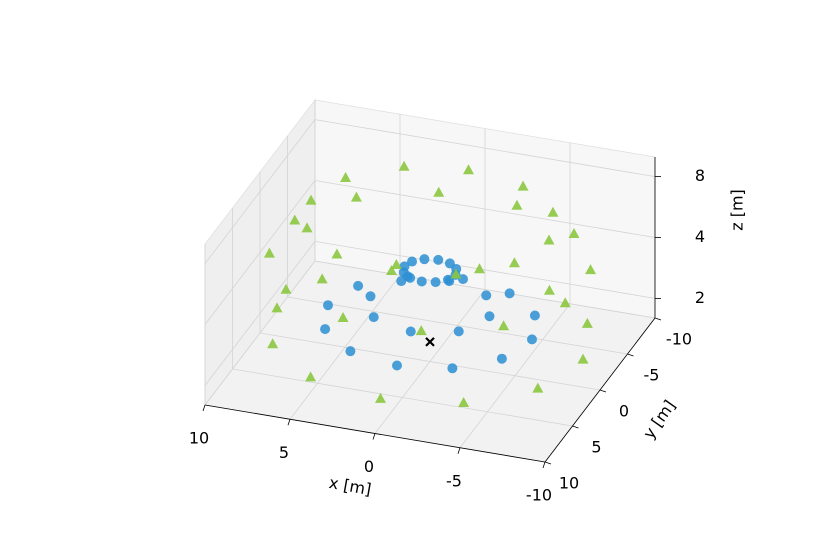 The height and width of the screenshot is (554, 830). I want to click on y-tick-label: 10, so click(569, 483).